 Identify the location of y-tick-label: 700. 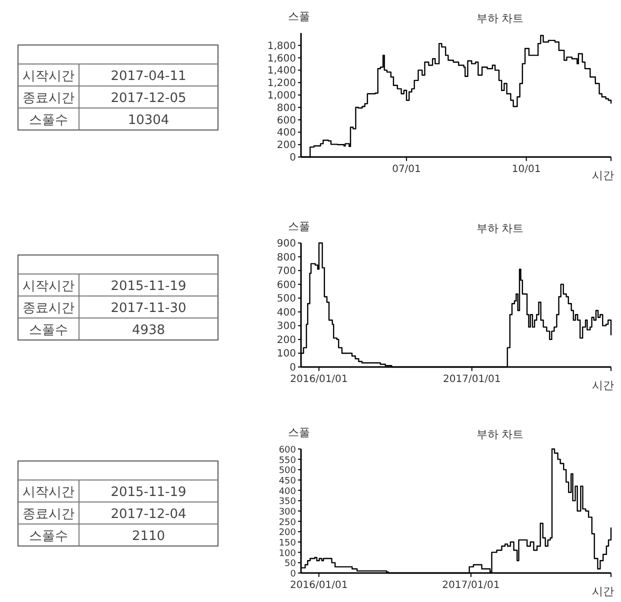
(286, 272).